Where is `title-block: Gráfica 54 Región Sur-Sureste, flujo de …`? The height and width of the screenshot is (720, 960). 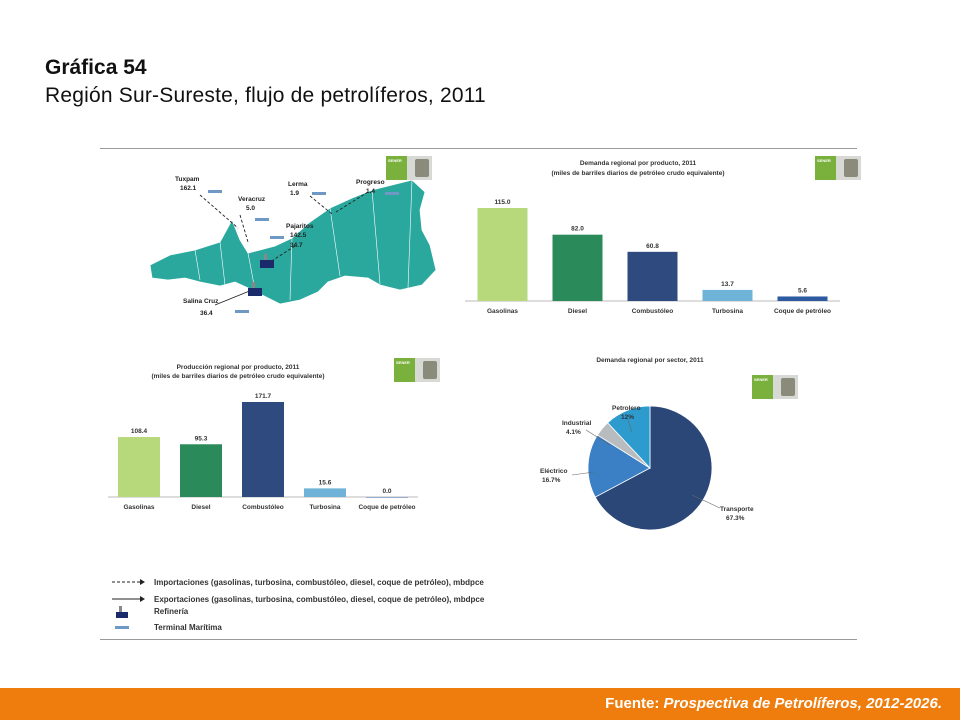 title-block: Gráfica 54 Región Sur-Sureste, flujo de … is located at coordinates (265, 83).